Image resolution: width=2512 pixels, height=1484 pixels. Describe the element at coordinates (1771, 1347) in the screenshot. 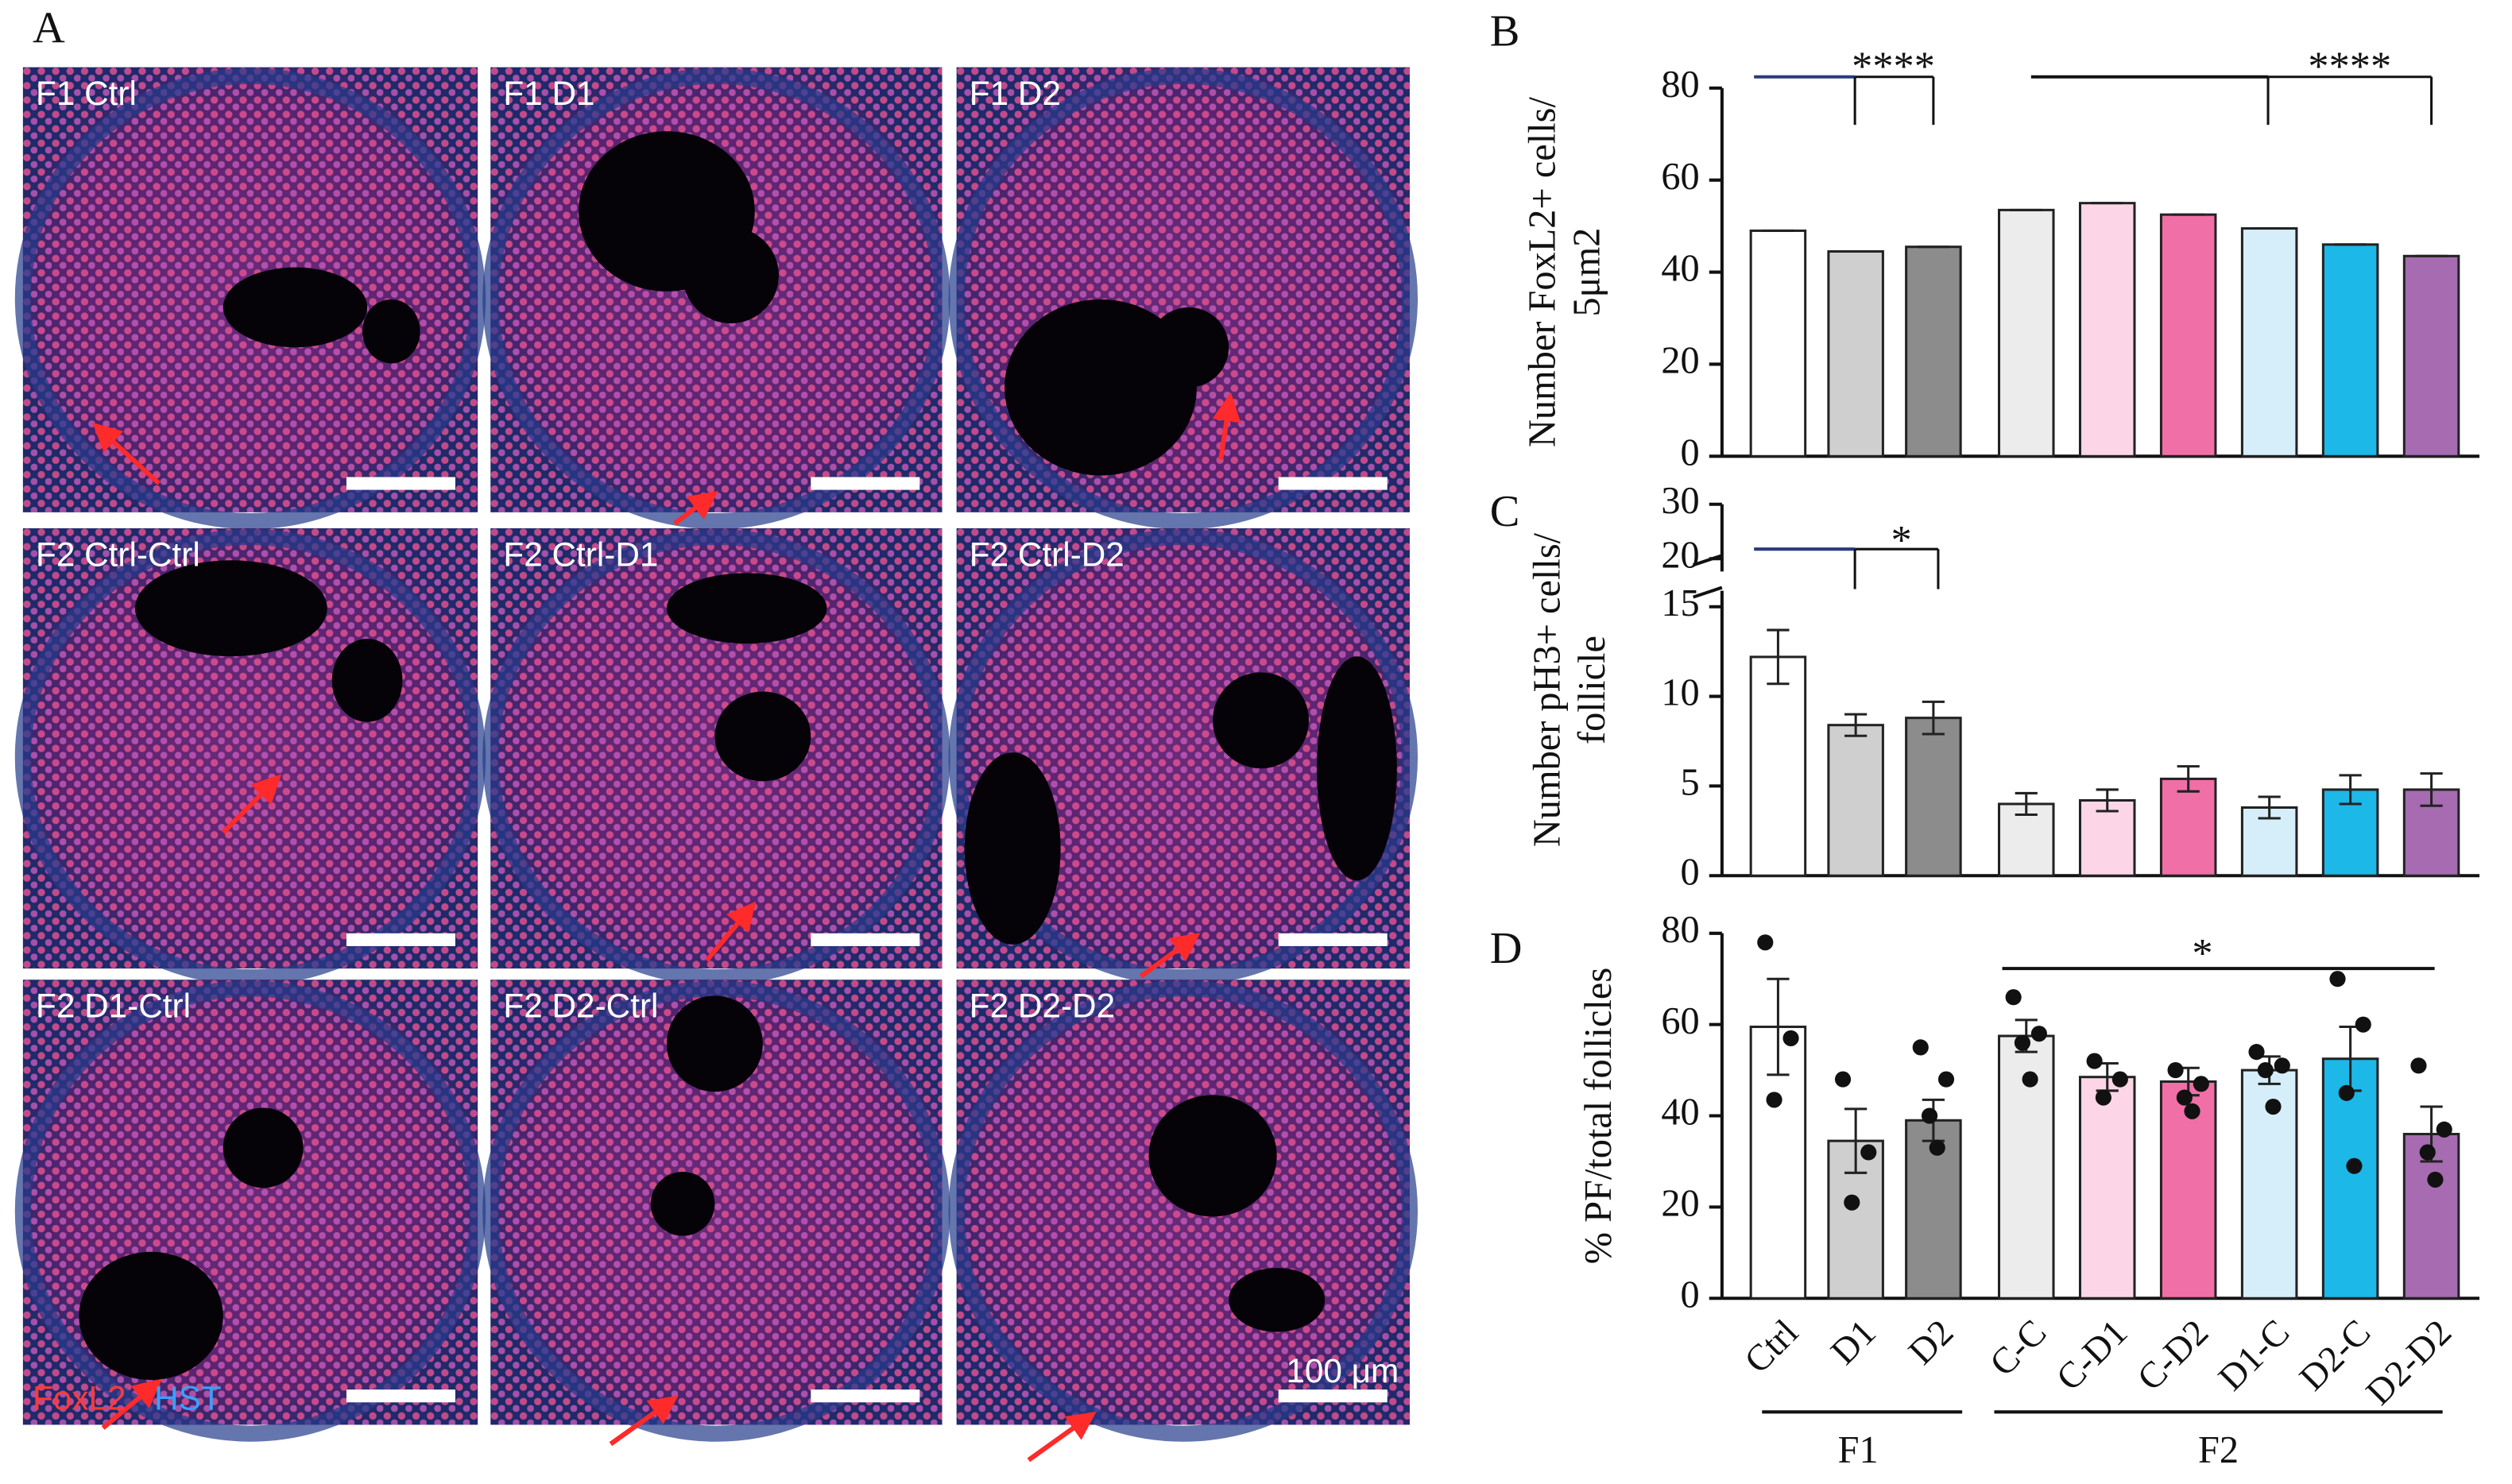

I see `x-tick-label: Ctrl` at that location.